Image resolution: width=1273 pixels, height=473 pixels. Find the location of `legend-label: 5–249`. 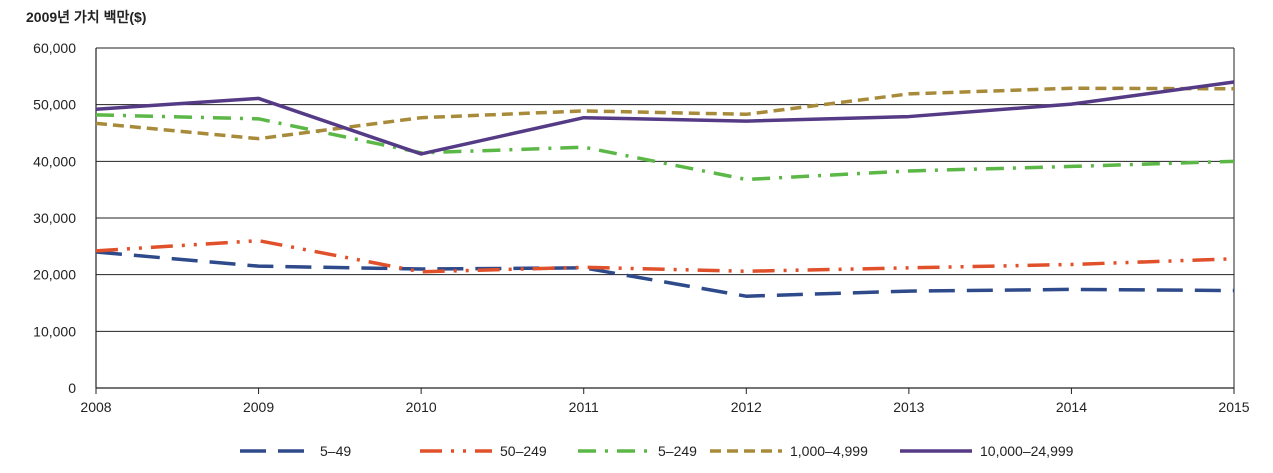

legend-label: 5–249 is located at coordinates (677, 451).